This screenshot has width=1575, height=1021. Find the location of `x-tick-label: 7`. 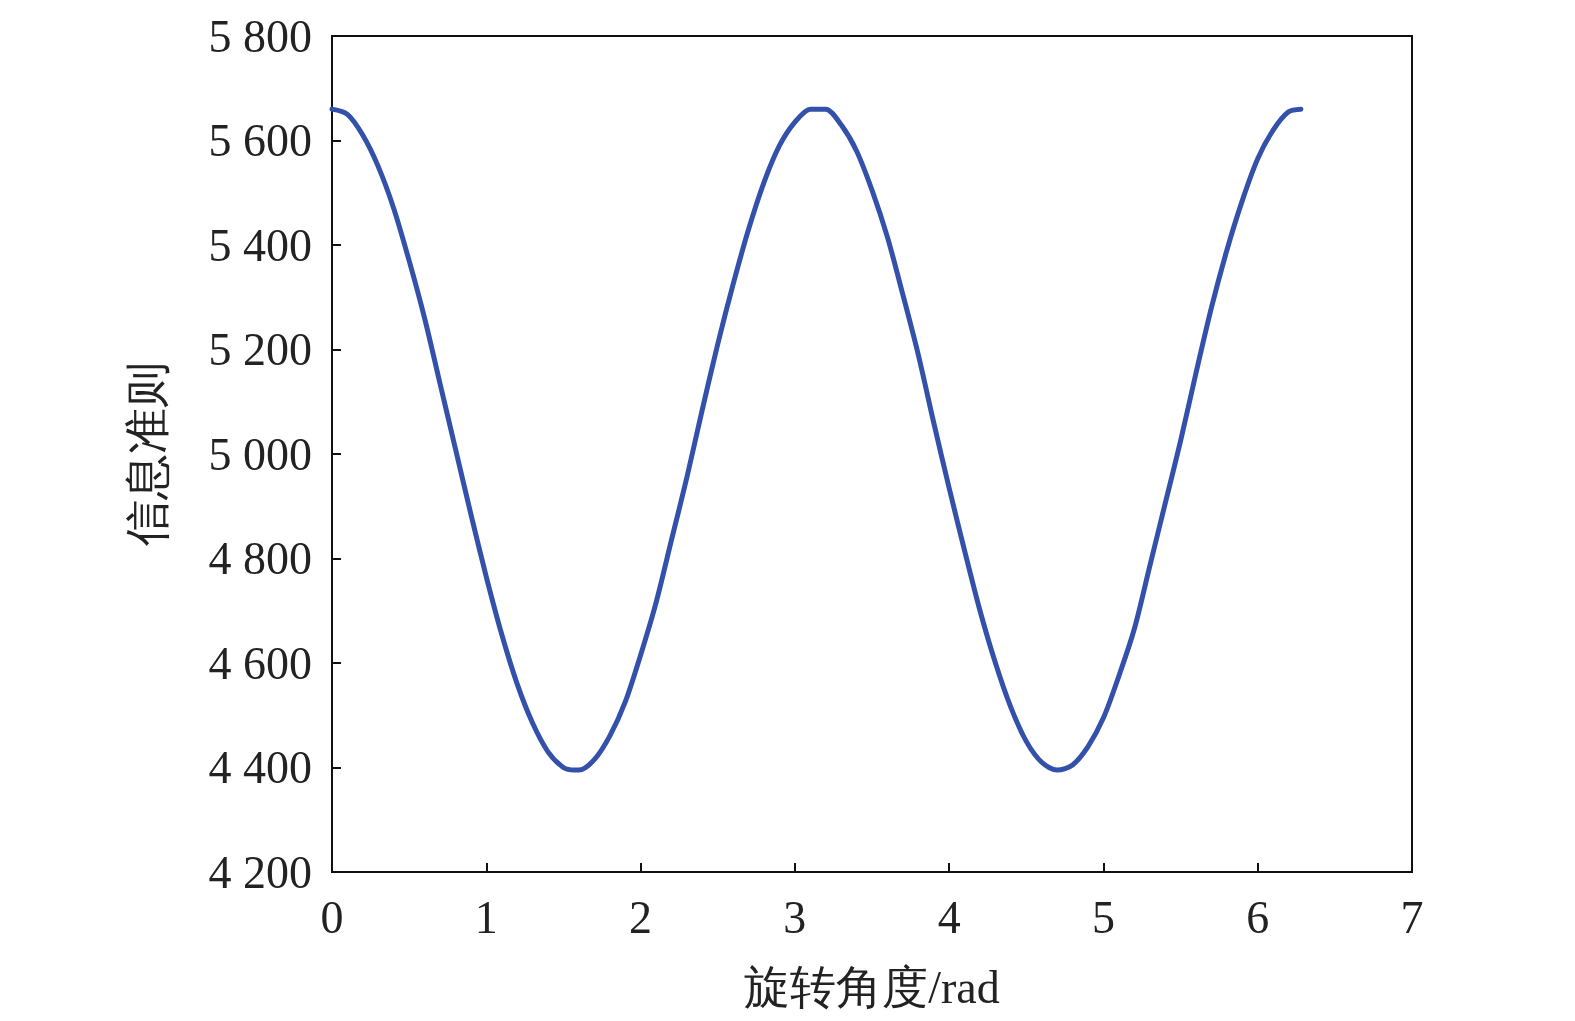

x-tick-label: 7 is located at coordinates (1412, 917).